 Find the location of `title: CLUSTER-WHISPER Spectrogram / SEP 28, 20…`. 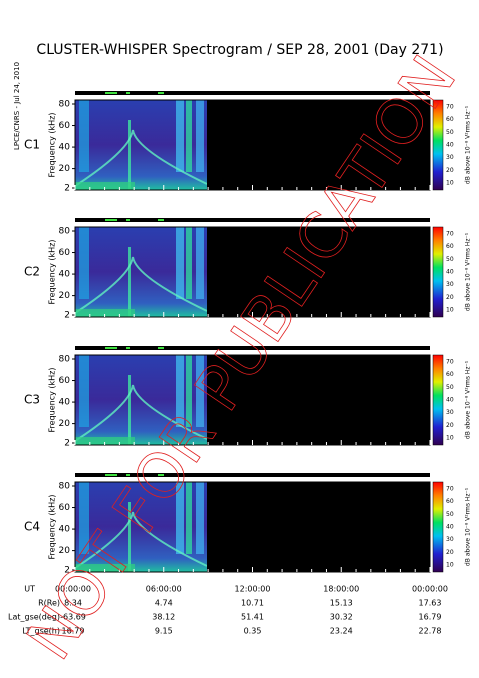

title: CLUSTER-WHISPER Spectrogram / SEP 28, 20… is located at coordinates (239, 50).